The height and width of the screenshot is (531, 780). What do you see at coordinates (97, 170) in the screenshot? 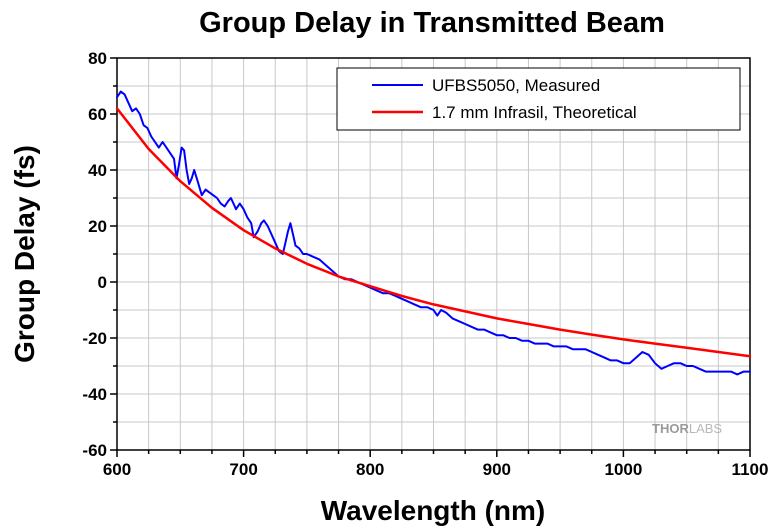
I see `y-tick-label: 40` at bounding box center [97, 170].